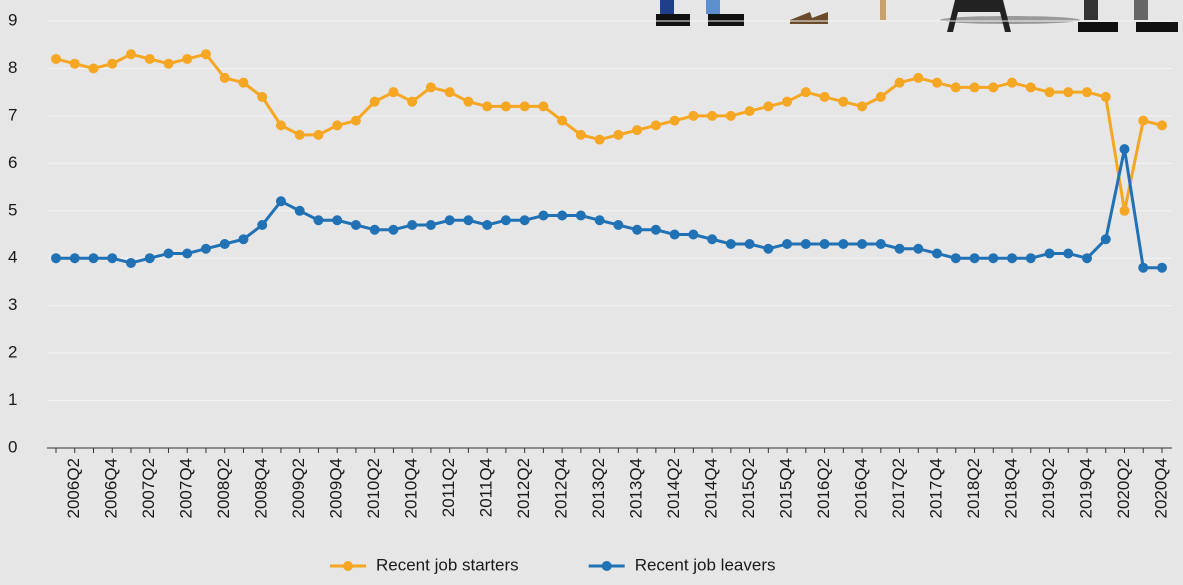  What do you see at coordinates (598, 488) in the screenshot?
I see `x-tick-label: 2013Q2` at bounding box center [598, 488].